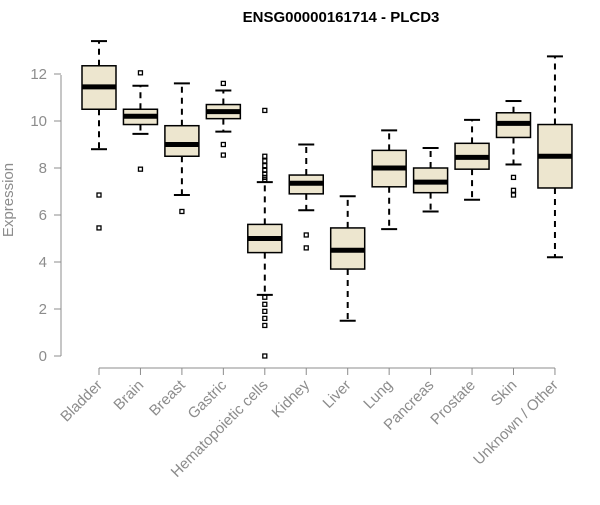 The width and height of the screenshot is (600, 505). I want to click on chart-title: ENSG00000161714 - PLCD3, so click(341, 17).